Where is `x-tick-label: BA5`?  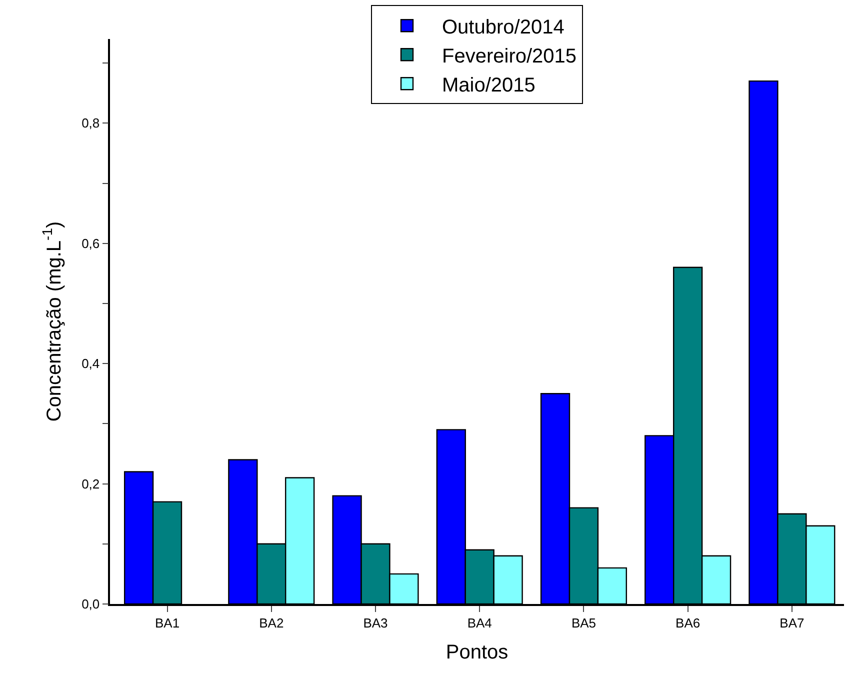 x-tick-label: BA5 is located at coordinates (583, 622).